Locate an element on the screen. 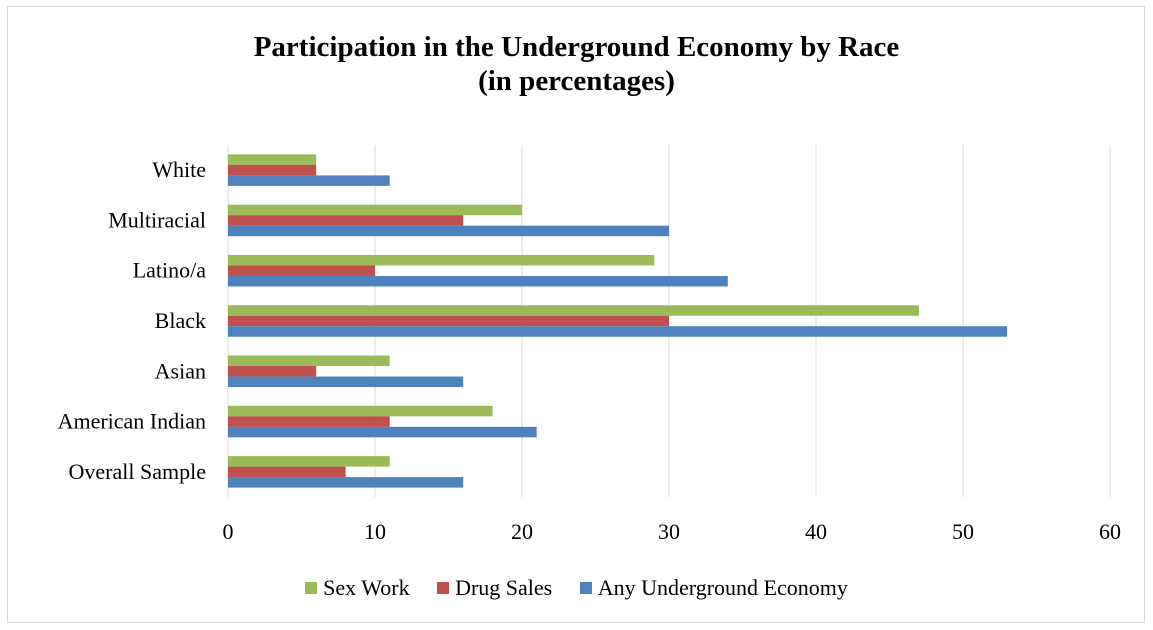 This screenshot has width=1153, height=630. bar-any-underground-economy-multiracial is located at coordinates (448, 231).